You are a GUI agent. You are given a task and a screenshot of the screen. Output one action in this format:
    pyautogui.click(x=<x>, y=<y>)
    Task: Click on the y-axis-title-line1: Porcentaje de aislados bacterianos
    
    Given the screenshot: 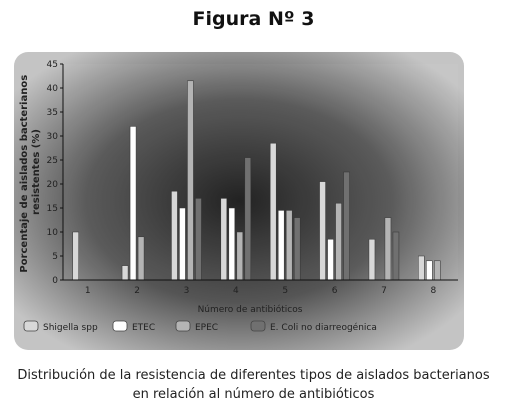 What is the action you would take?
    pyautogui.click(x=24, y=174)
    